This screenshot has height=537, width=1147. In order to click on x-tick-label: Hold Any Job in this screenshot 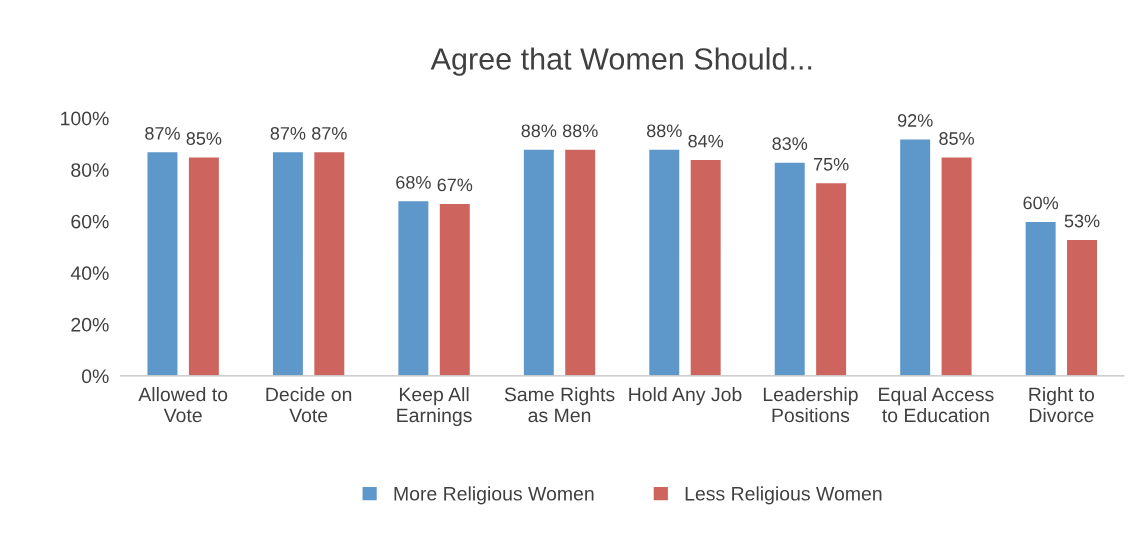, I will do `click(685, 396)`.